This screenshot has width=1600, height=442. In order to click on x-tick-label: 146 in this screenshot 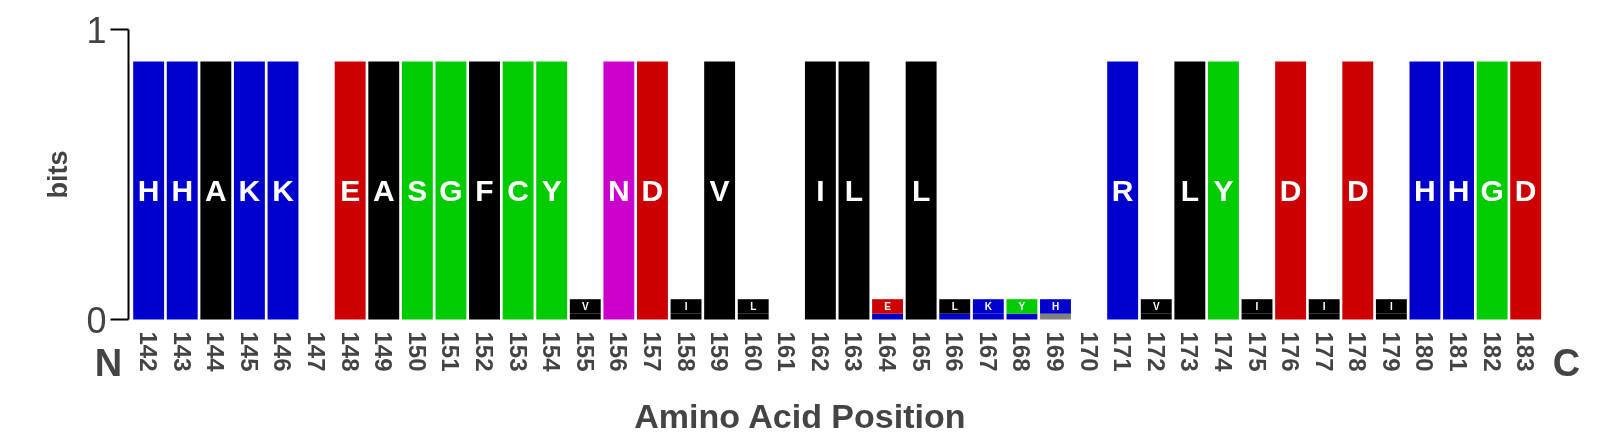, I will do `click(283, 351)`.